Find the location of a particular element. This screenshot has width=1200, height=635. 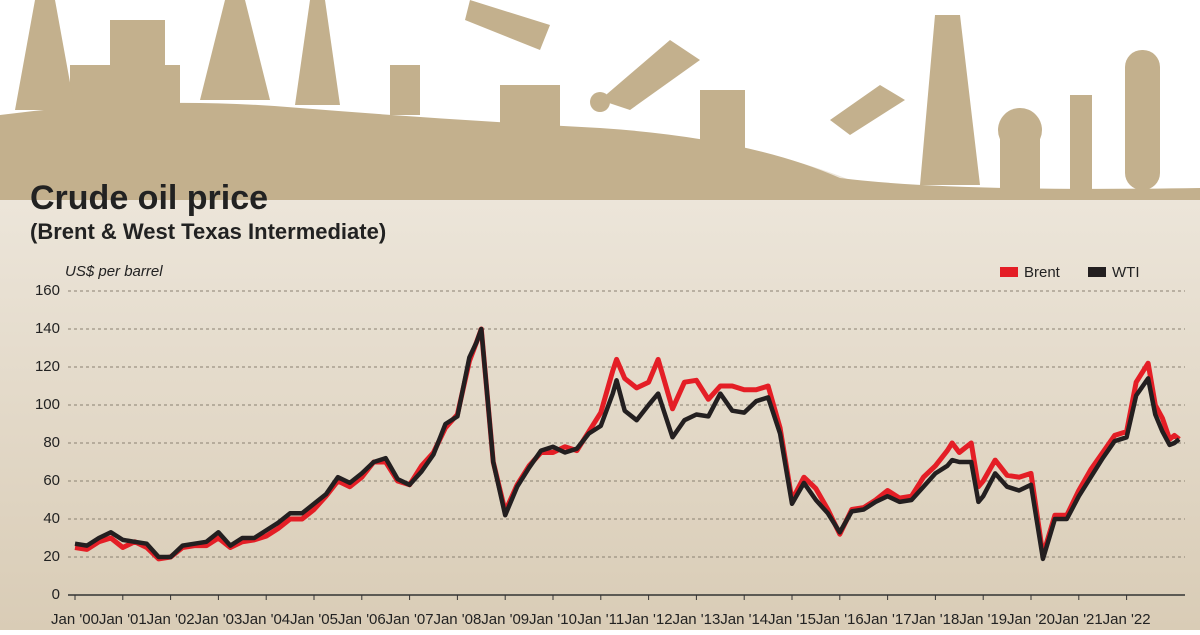

x-tick-label: Jan '04 is located at coordinates (266, 619).